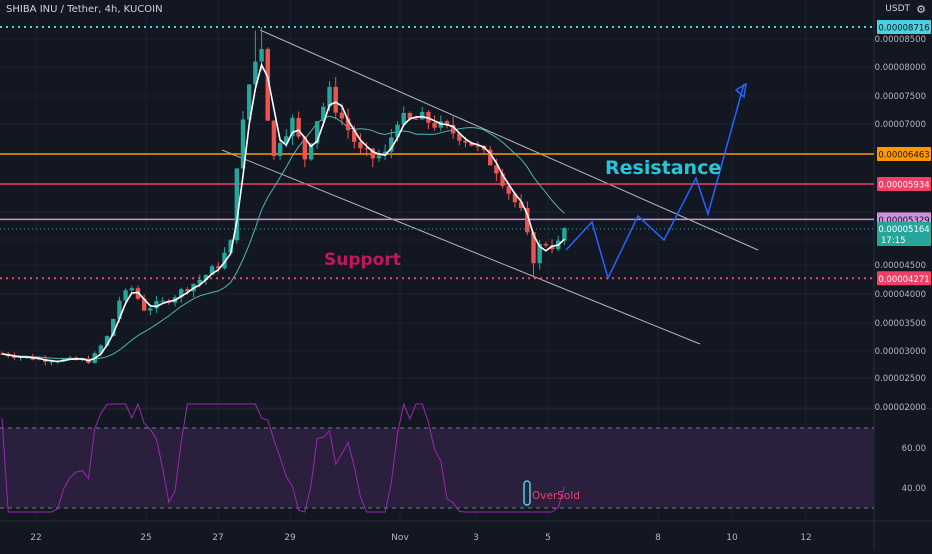  I want to click on rsi-band, so click(437, 468).